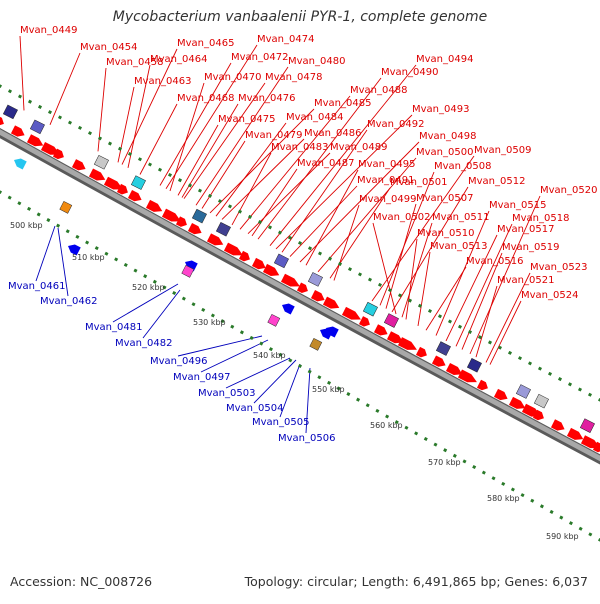 This screenshot has height=604, width=600. What do you see at coordinates (558, 267) in the screenshot?
I see `gene-label: Mvan_0523` at bounding box center [558, 267].